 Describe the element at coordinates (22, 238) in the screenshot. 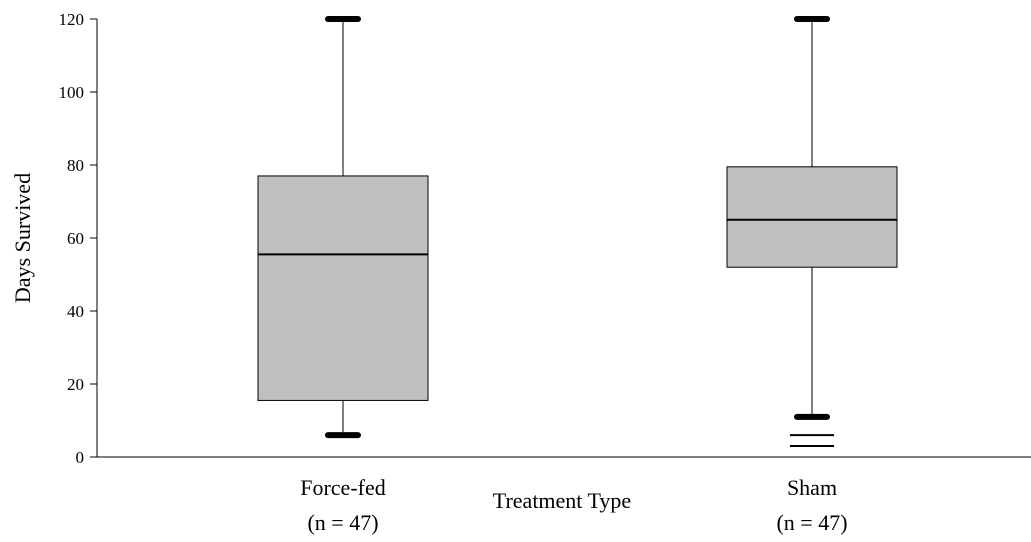

I see `y-axis-title: Days Survived` at that location.